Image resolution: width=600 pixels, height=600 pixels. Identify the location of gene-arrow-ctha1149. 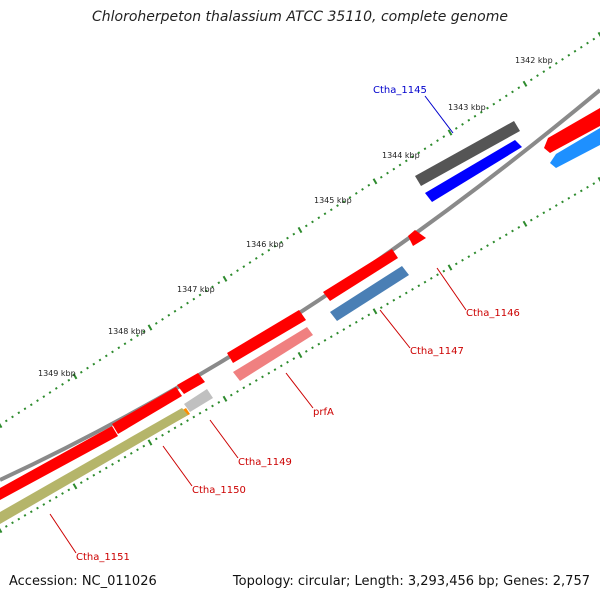
(191, 383).